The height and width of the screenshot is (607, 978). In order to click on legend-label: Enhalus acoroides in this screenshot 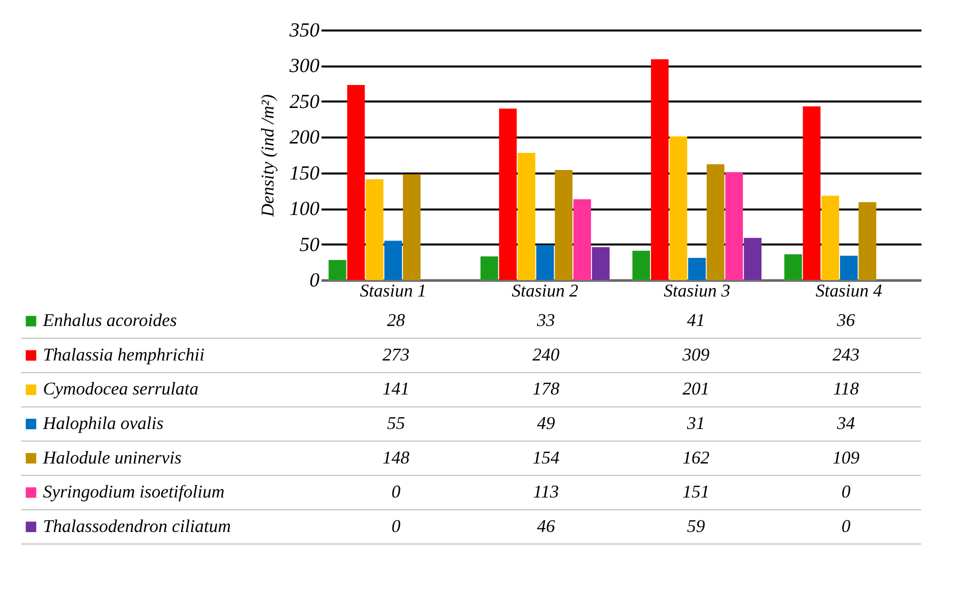, I will do `click(109, 320)`.